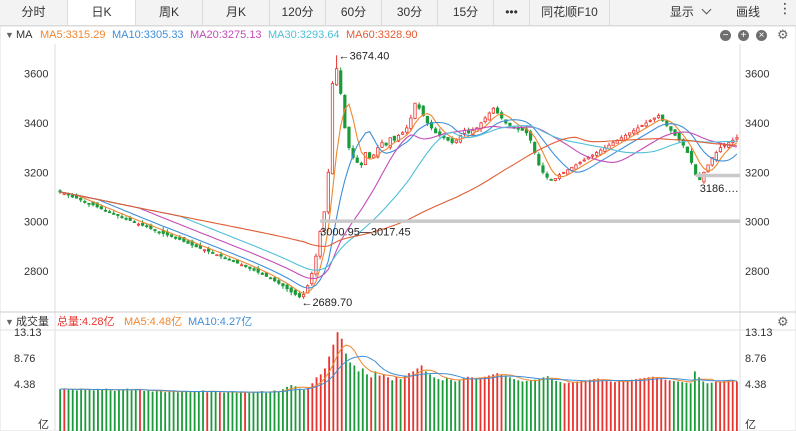  Describe the element at coordinates (410, 12) in the screenshot. I see `tab-30min: 30分` at that location.